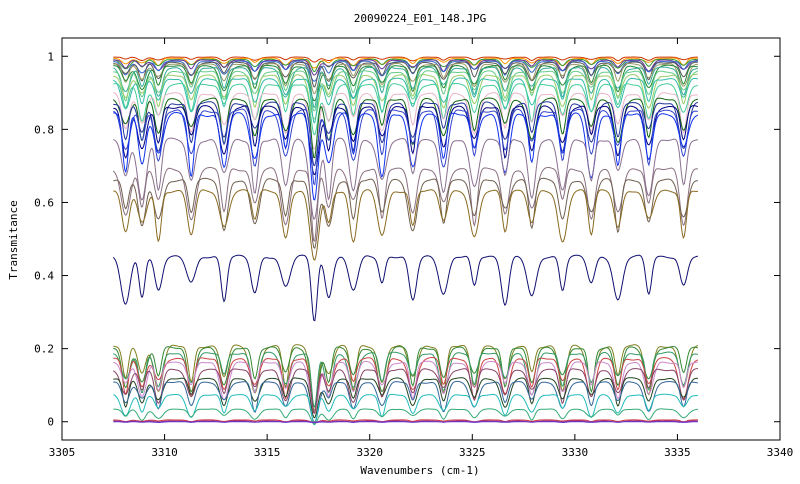  Describe the element at coordinates (575, 452) in the screenshot. I see `x-tick-label: 3330` at that location.